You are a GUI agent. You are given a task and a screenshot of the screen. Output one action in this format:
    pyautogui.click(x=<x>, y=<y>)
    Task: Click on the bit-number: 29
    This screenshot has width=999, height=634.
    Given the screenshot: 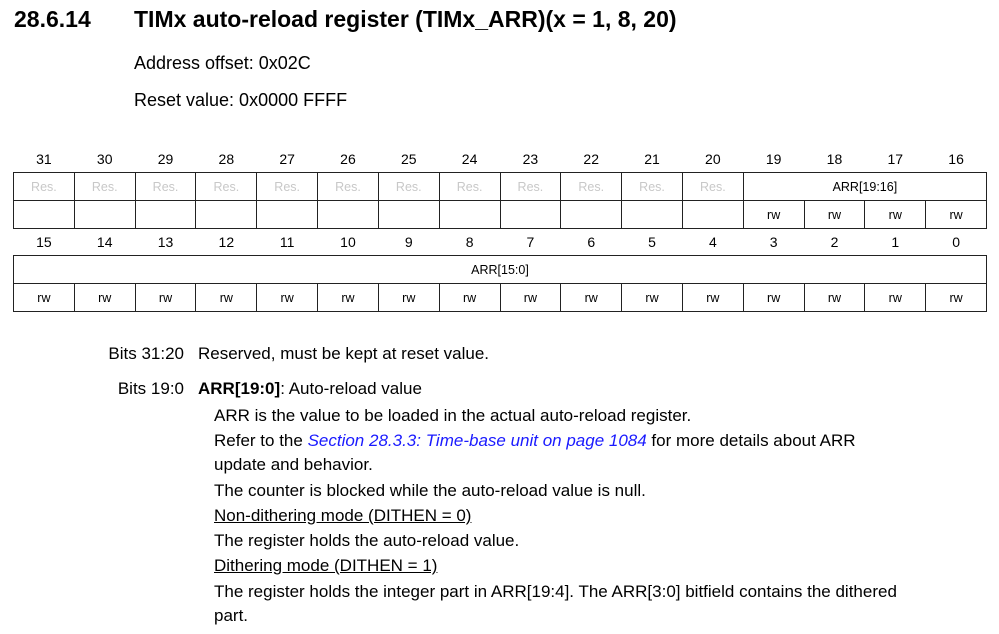 What is the action you would take?
    pyautogui.click(x=165, y=159)
    